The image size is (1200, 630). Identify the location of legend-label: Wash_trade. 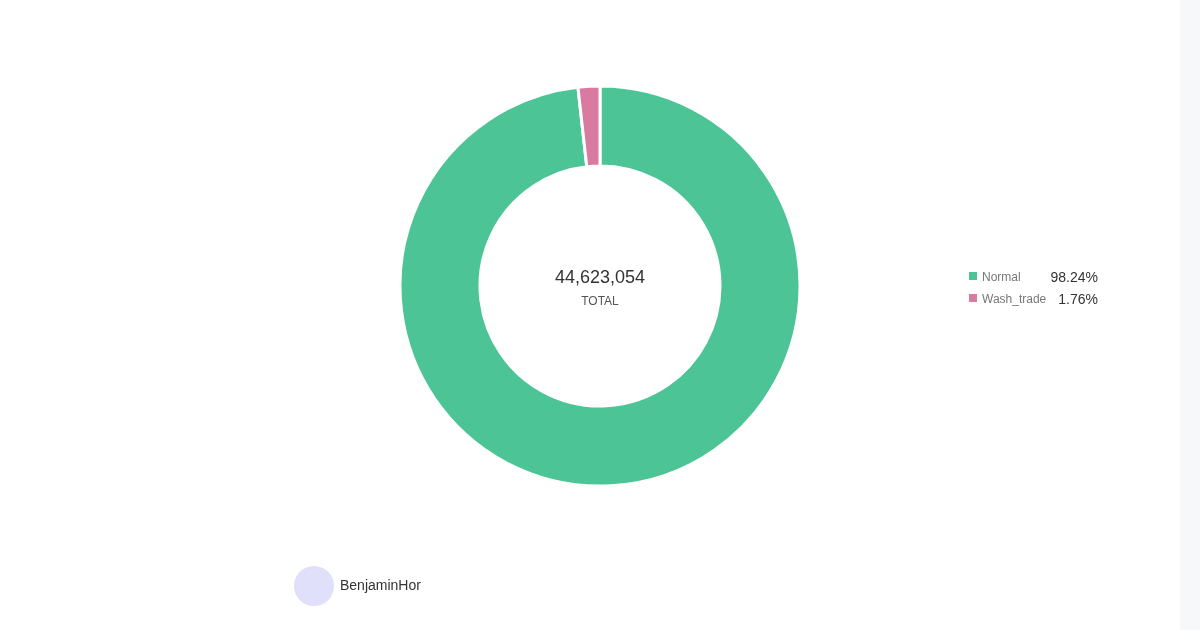
(1014, 299).